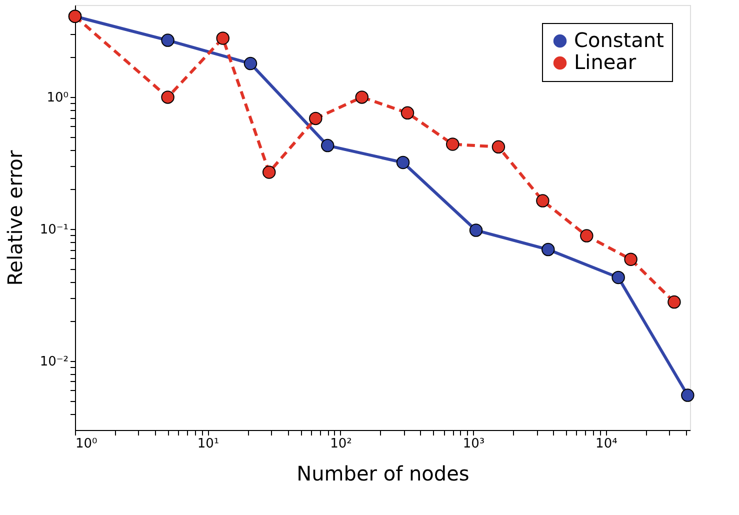 This screenshot has width=739, height=515. I want to click on x-tick-label: 10³, so click(473, 444).